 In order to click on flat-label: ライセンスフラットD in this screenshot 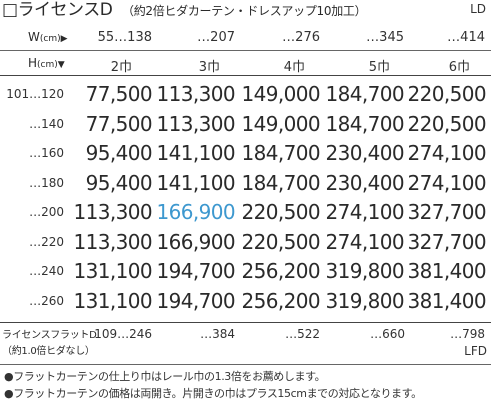, I will do `click(49, 335)`.